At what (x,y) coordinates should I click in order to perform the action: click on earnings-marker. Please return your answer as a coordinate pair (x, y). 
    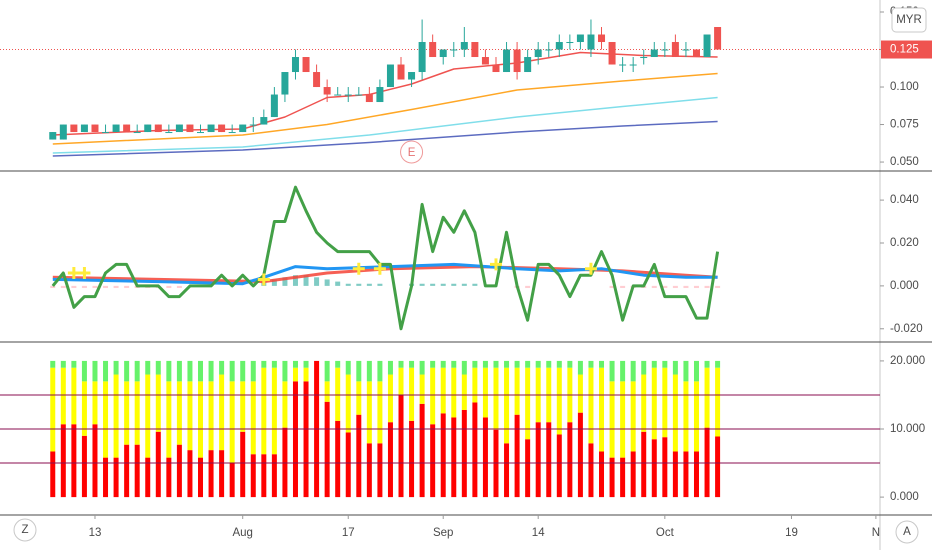
    Looking at the image, I should click on (412, 152).